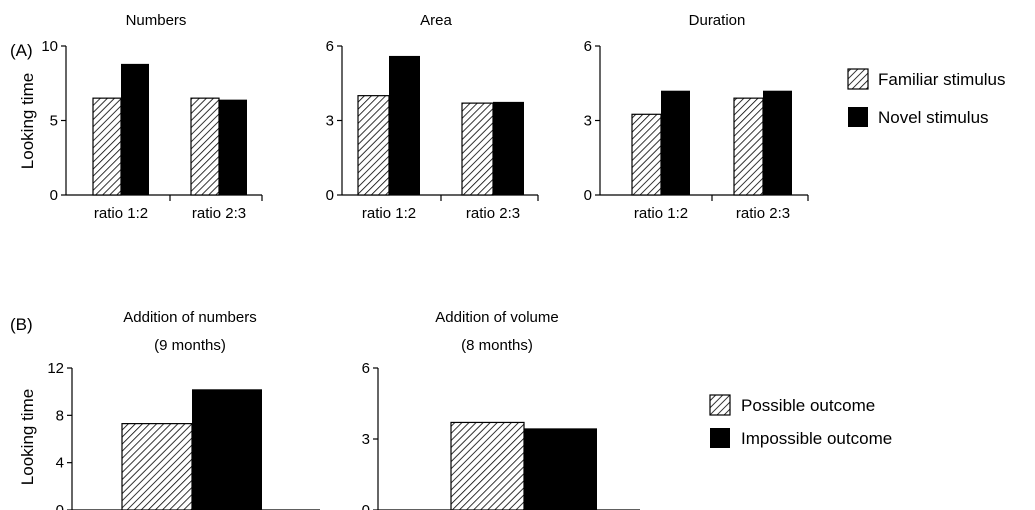 Image resolution: width=1035 pixels, height=510 pixels. Describe the element at coordinates (190, 345) in the screenshot. I see `chart-subtitle: (9 months)` at that location.